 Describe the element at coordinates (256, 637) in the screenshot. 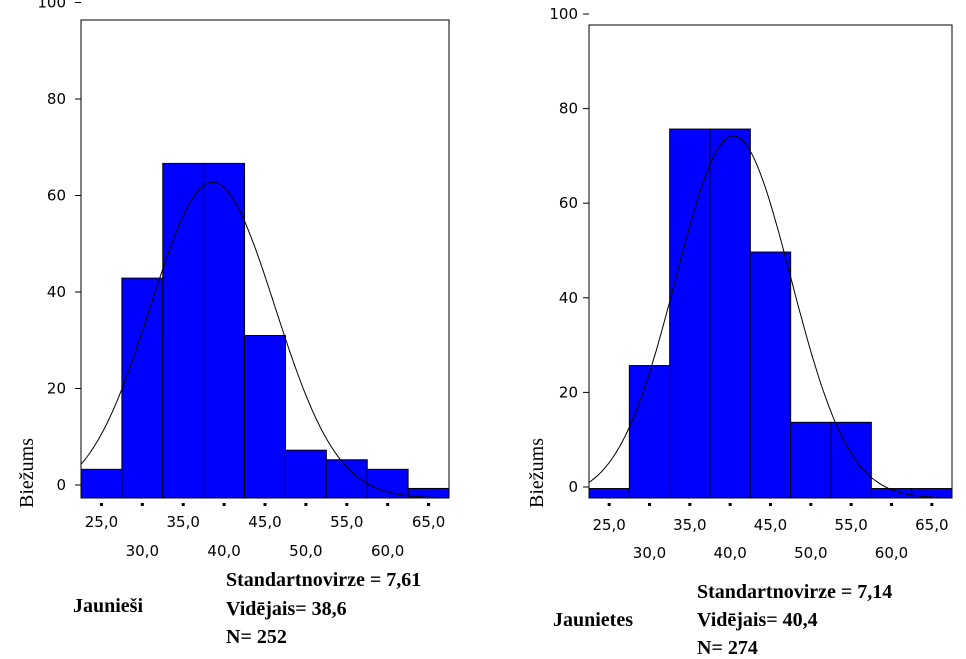

I see `n-label: N= 252` at that location.